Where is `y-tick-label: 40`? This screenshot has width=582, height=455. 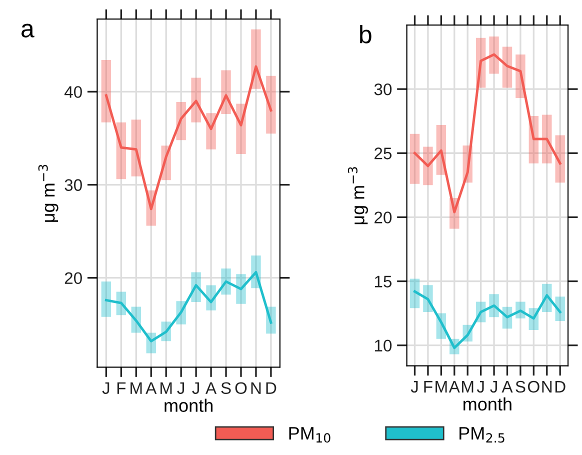
y-tick-label: 40 is located at coordinates (73, 92).